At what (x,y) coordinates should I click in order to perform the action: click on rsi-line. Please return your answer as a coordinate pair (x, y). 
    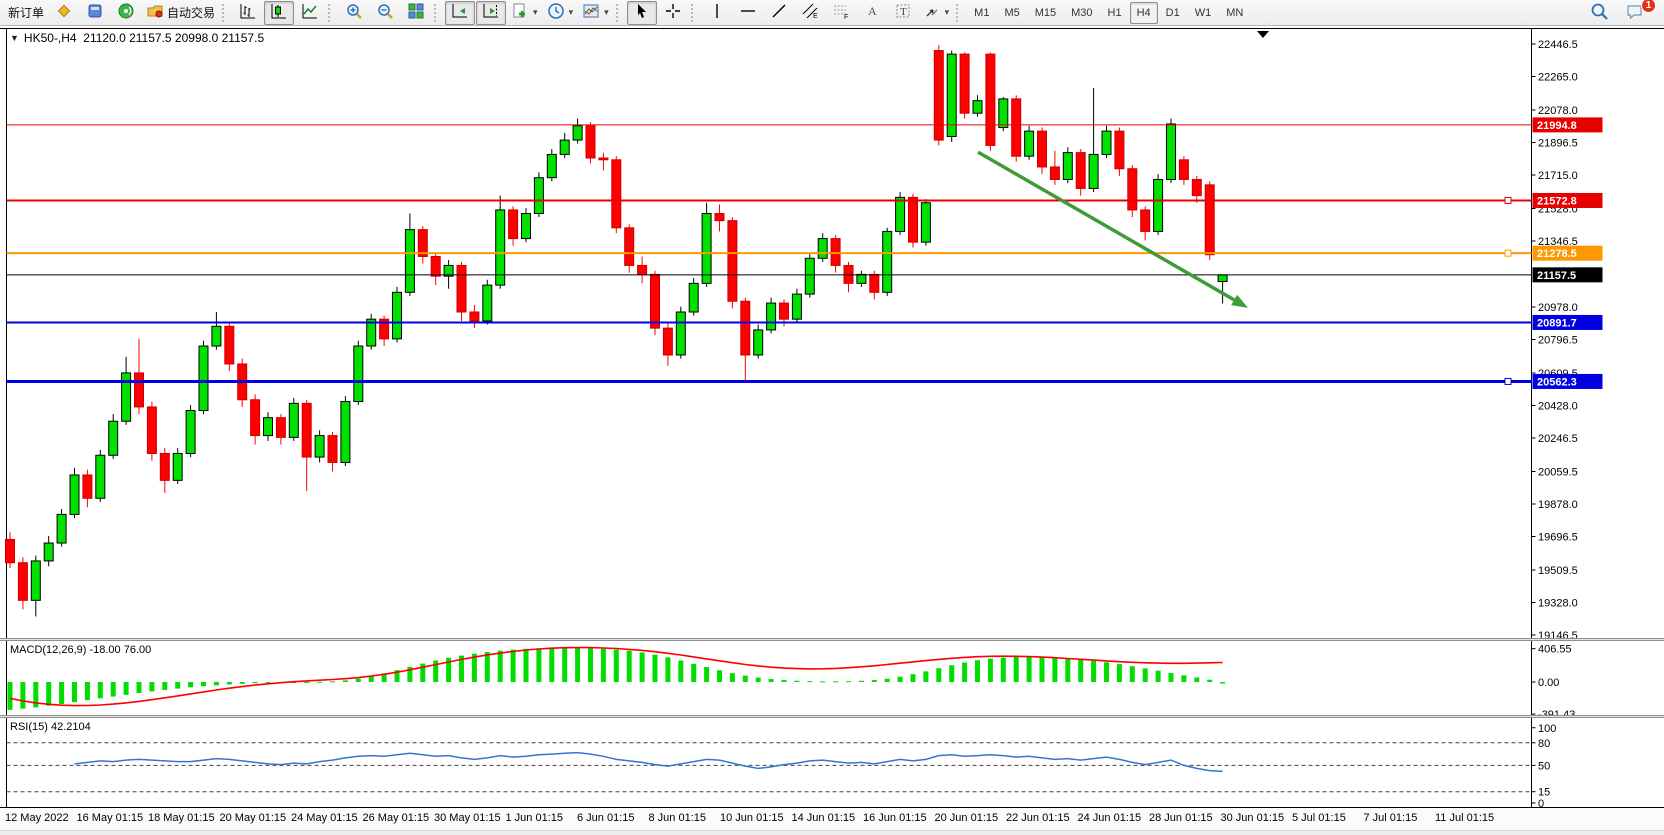
    Looking at the image, I should click on (648, 762).